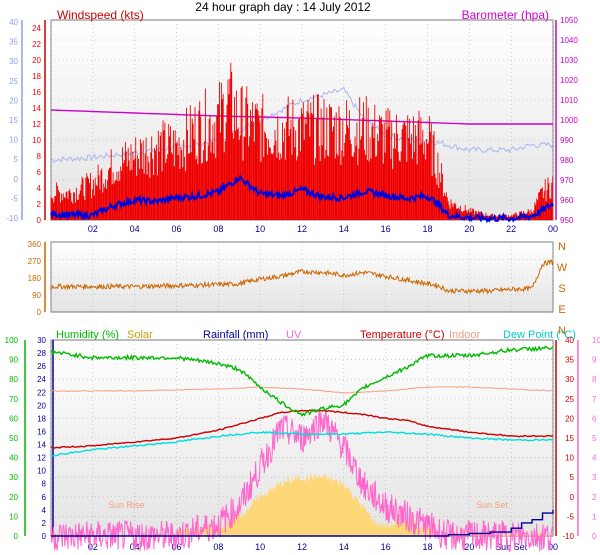  I want to click on direction-tick-label: 0, so click(39, 312).